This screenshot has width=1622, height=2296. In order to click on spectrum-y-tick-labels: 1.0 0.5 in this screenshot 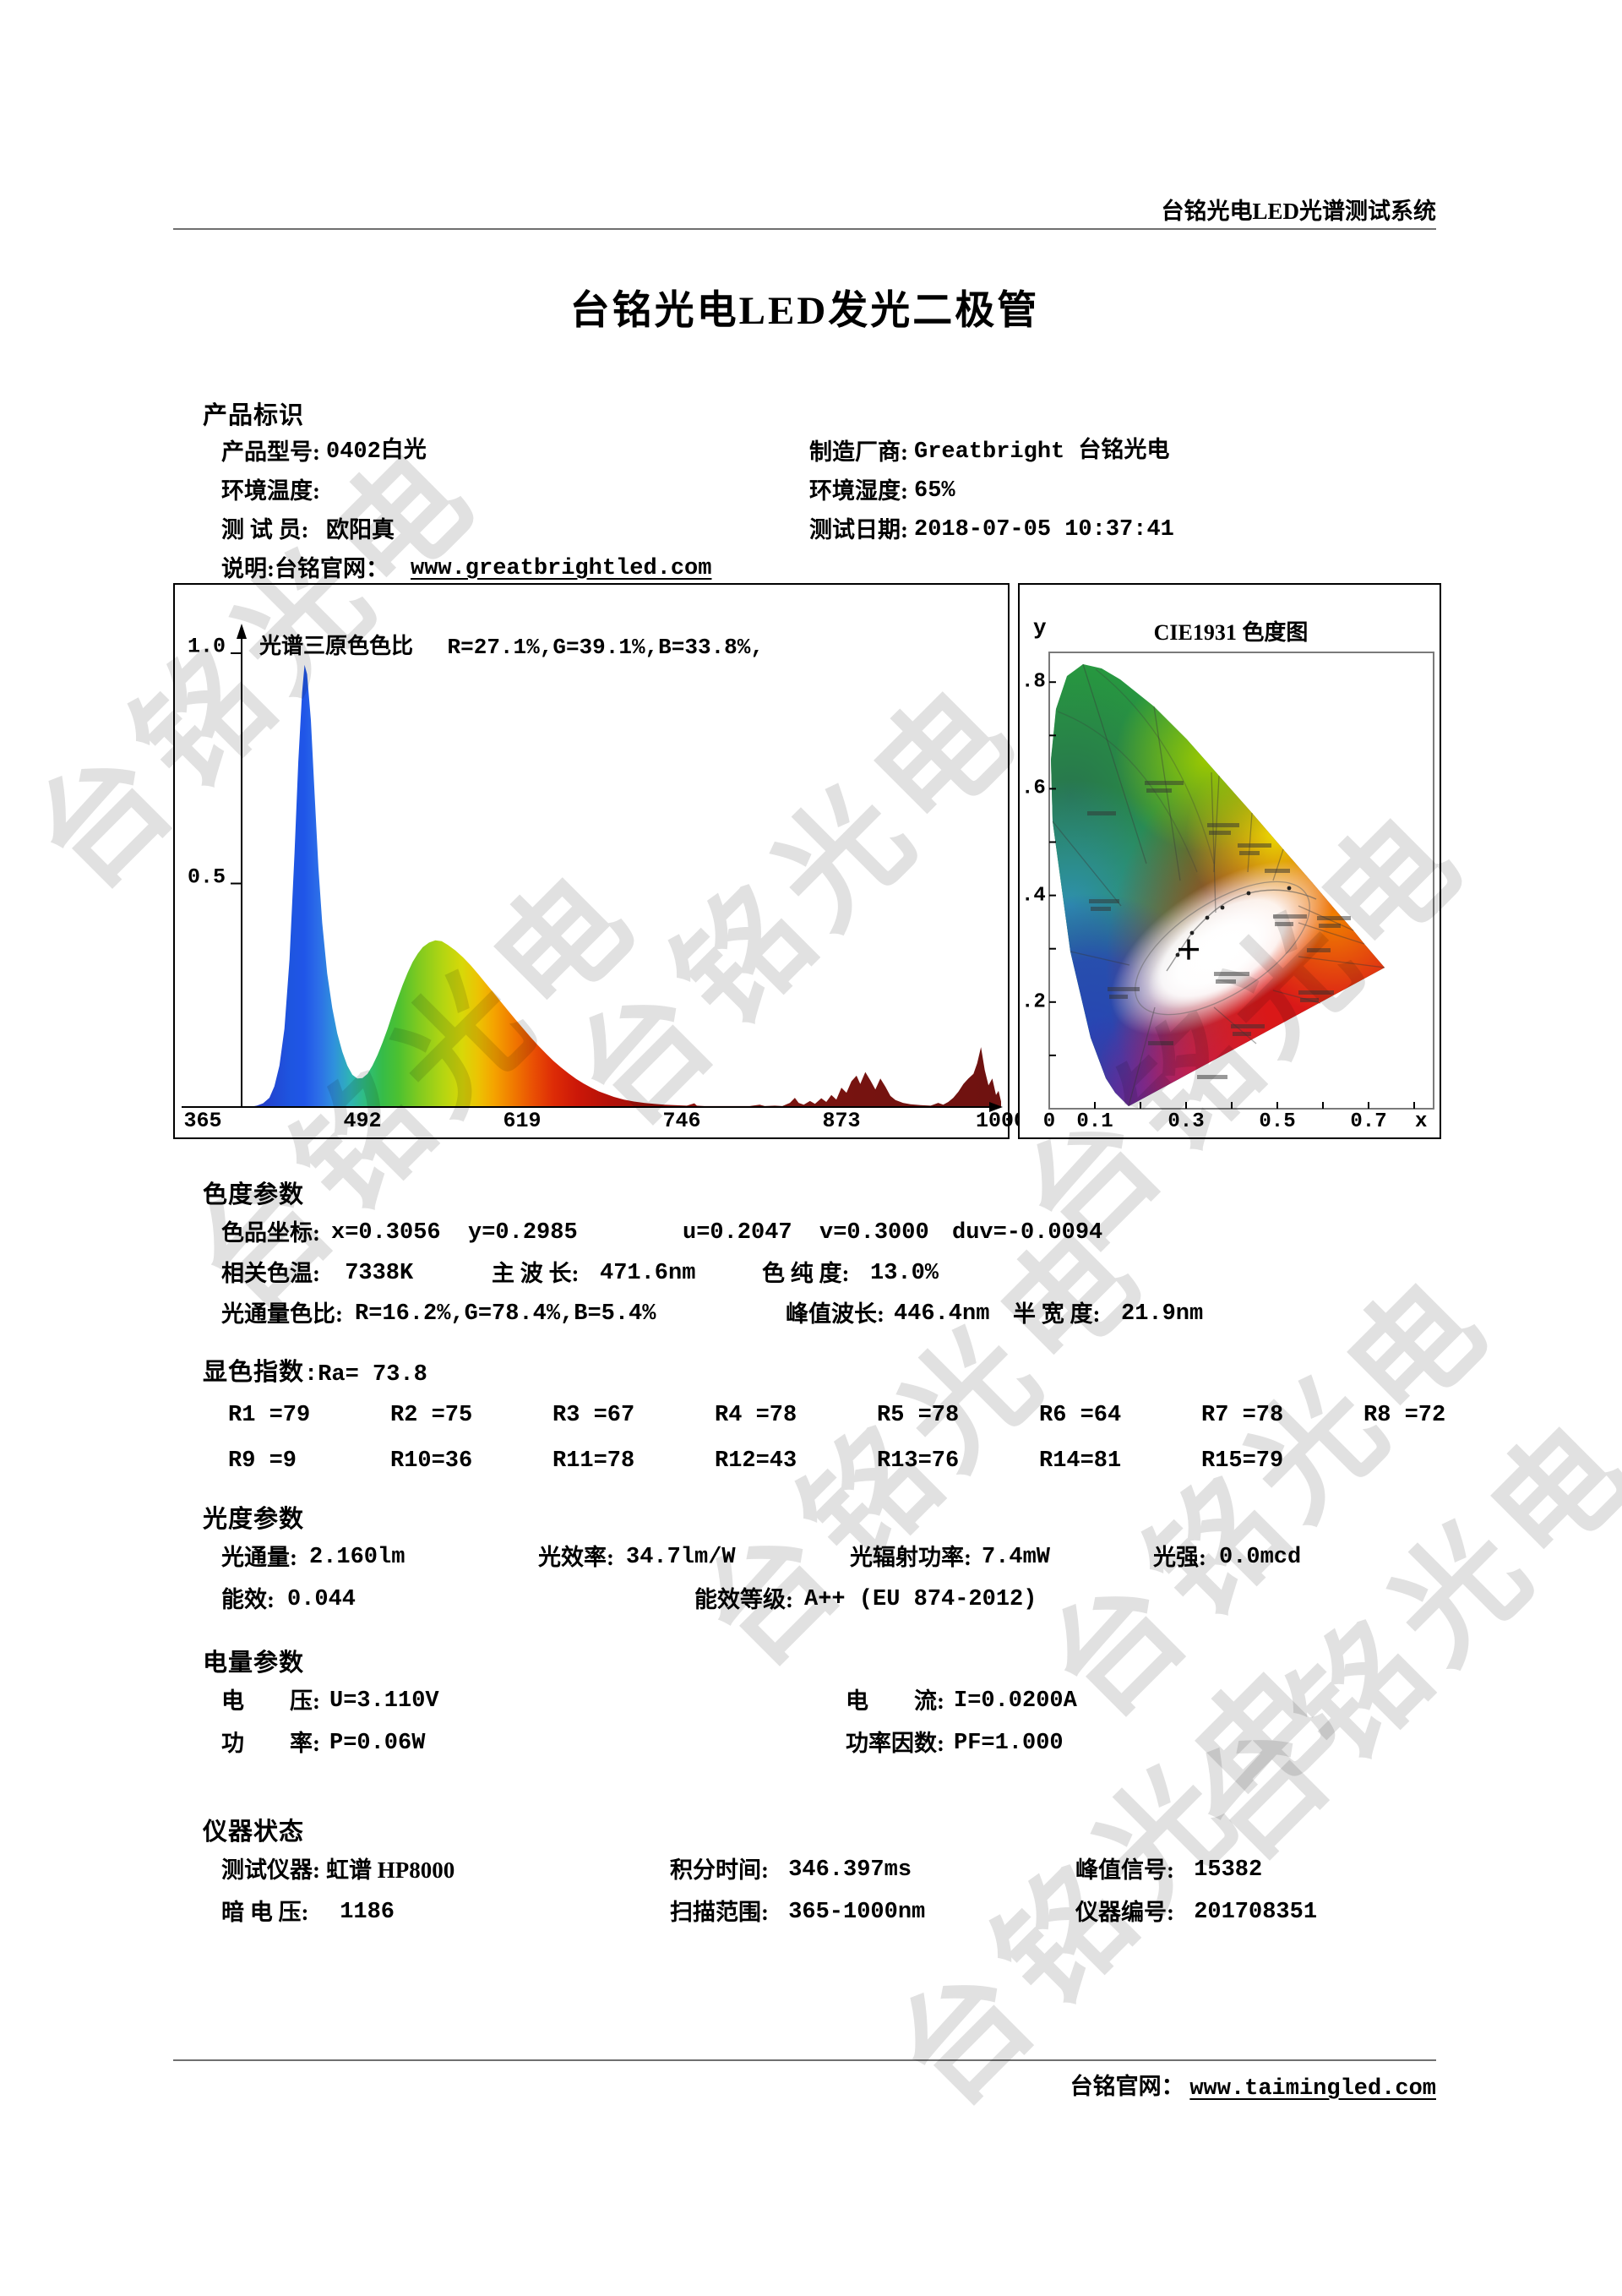, I will do `click(205, 861)`.